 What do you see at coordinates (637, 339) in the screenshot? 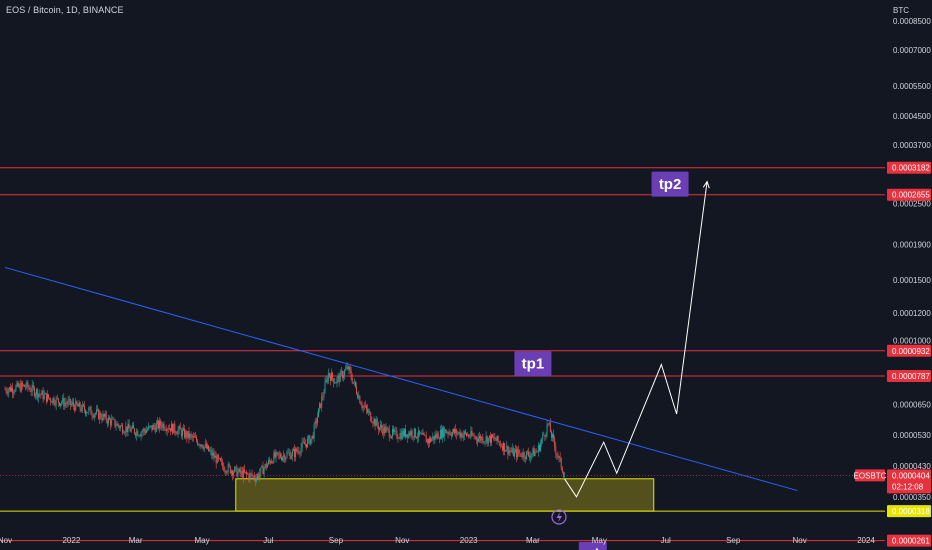
I see `projection-layer` at bounding box center [637, 339].